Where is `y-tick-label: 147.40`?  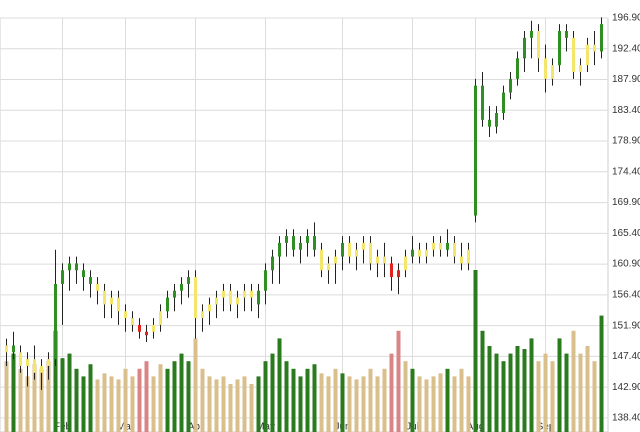 y-tick-label: 147.40 is located at coordinates (626, 356).